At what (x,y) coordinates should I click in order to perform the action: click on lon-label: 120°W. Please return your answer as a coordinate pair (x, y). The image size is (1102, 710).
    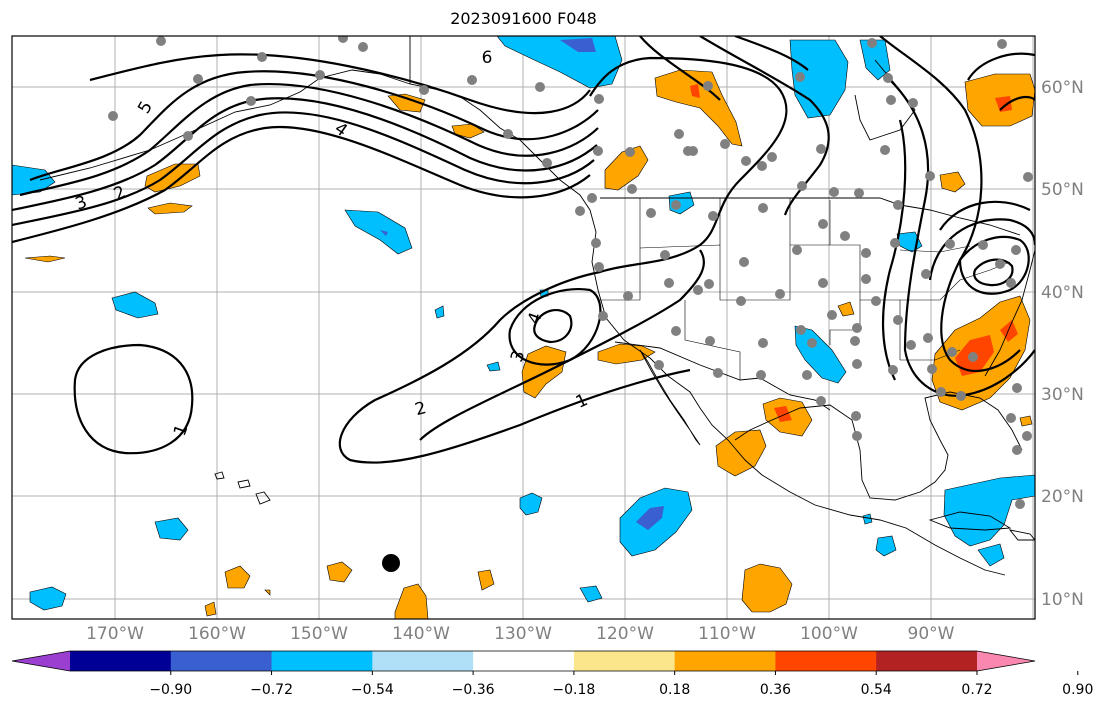
    Looking at the image, I should click on (625, 634).